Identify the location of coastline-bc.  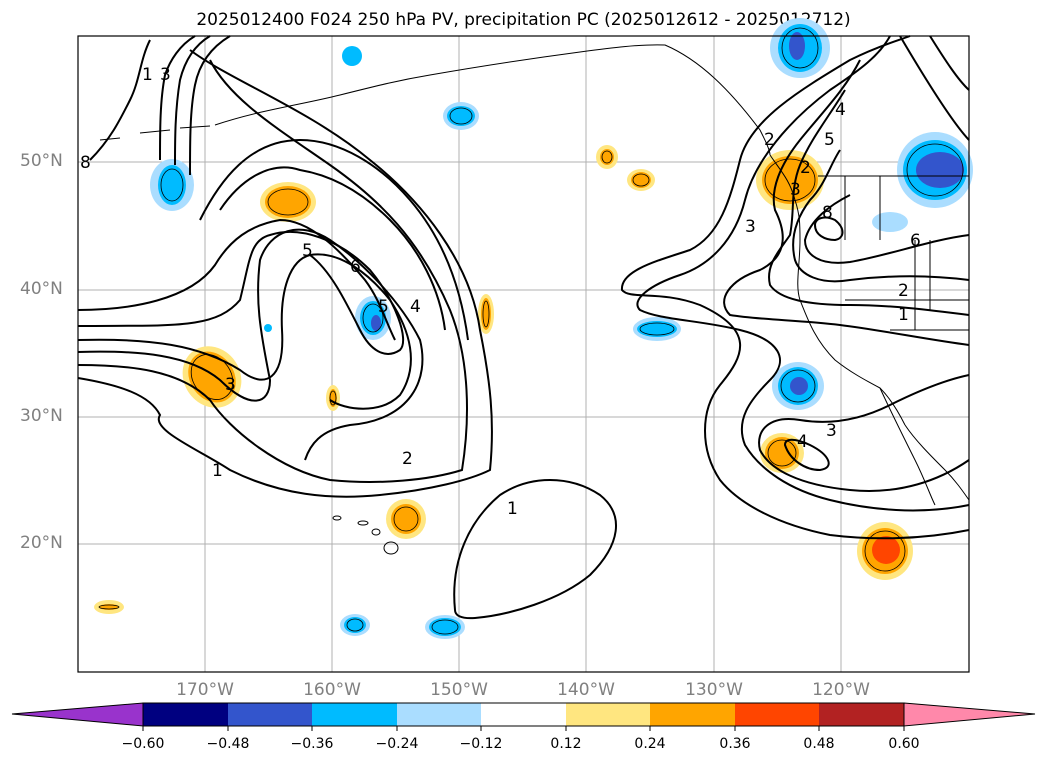
(785, 197).